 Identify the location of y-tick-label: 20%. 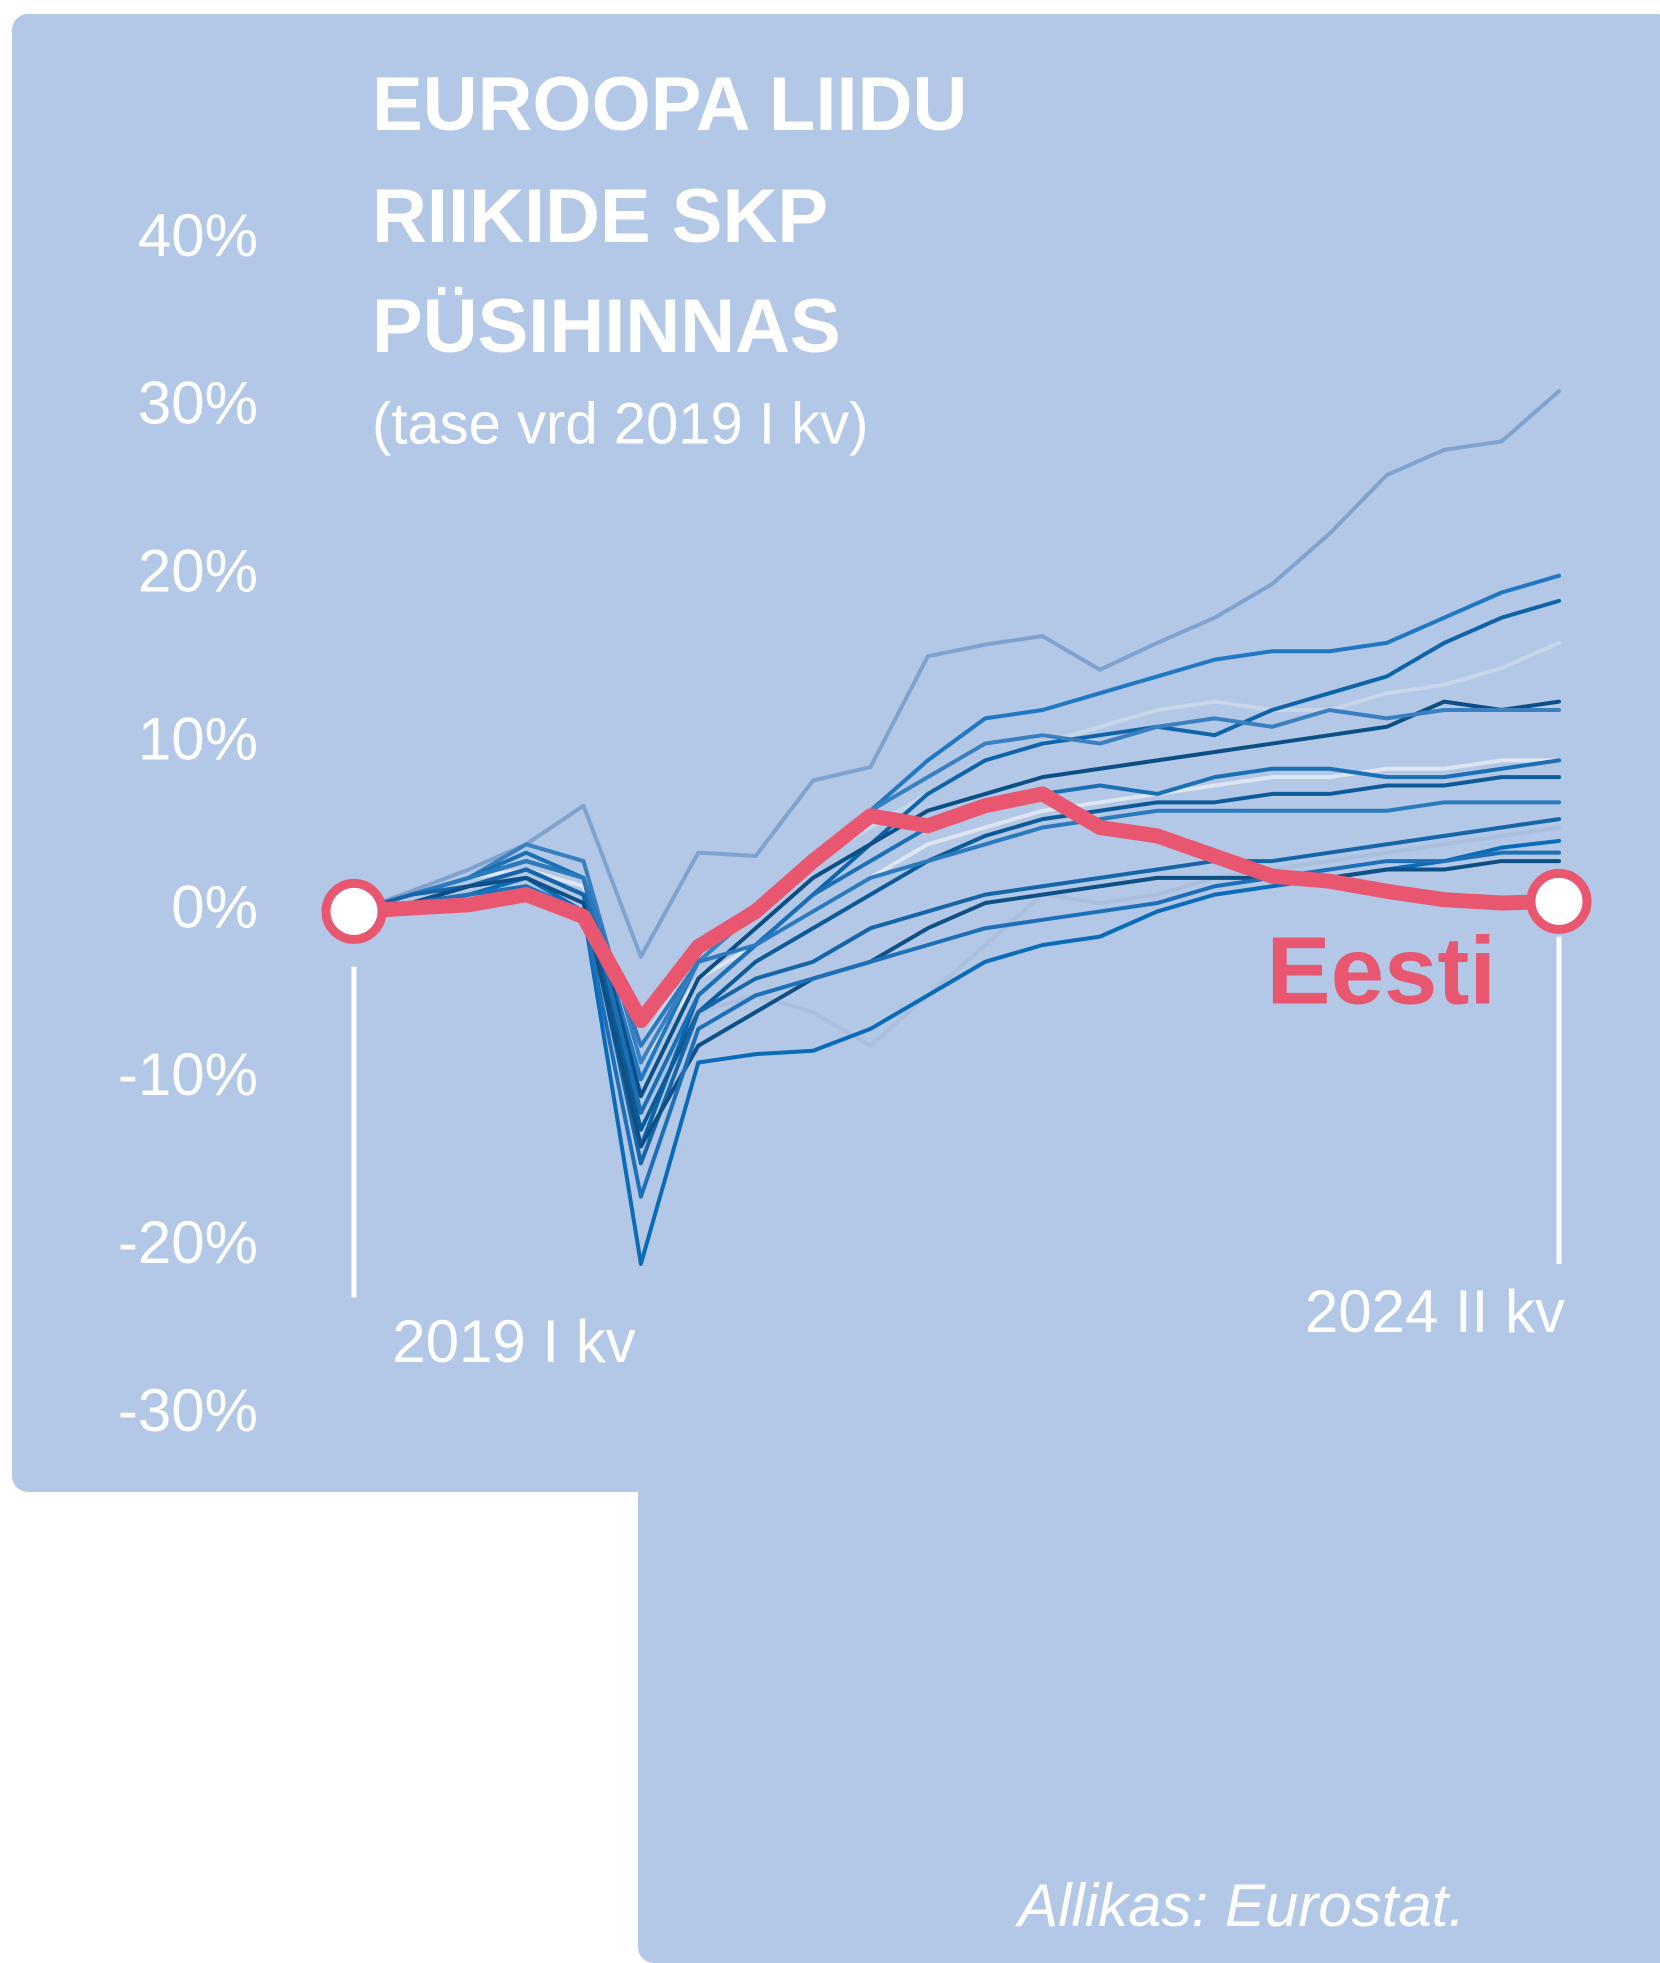
(198, 571).